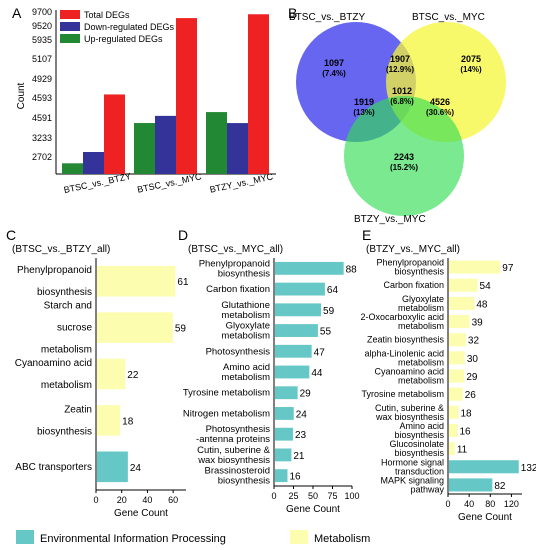 This screenshot has width=536, height=550. What do you see at coordinates (95, 500) in the screenshot?
I see `panelC-x-tick-label: 0` at bounding box center [95, 500].